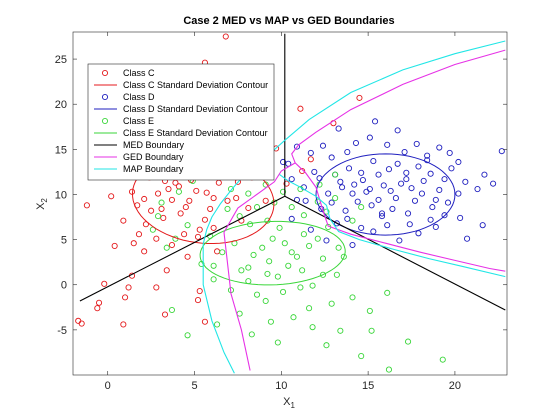 This screenshot has width=560, height=420. I want to click on x-tick-label: 5, so click(194, 386).